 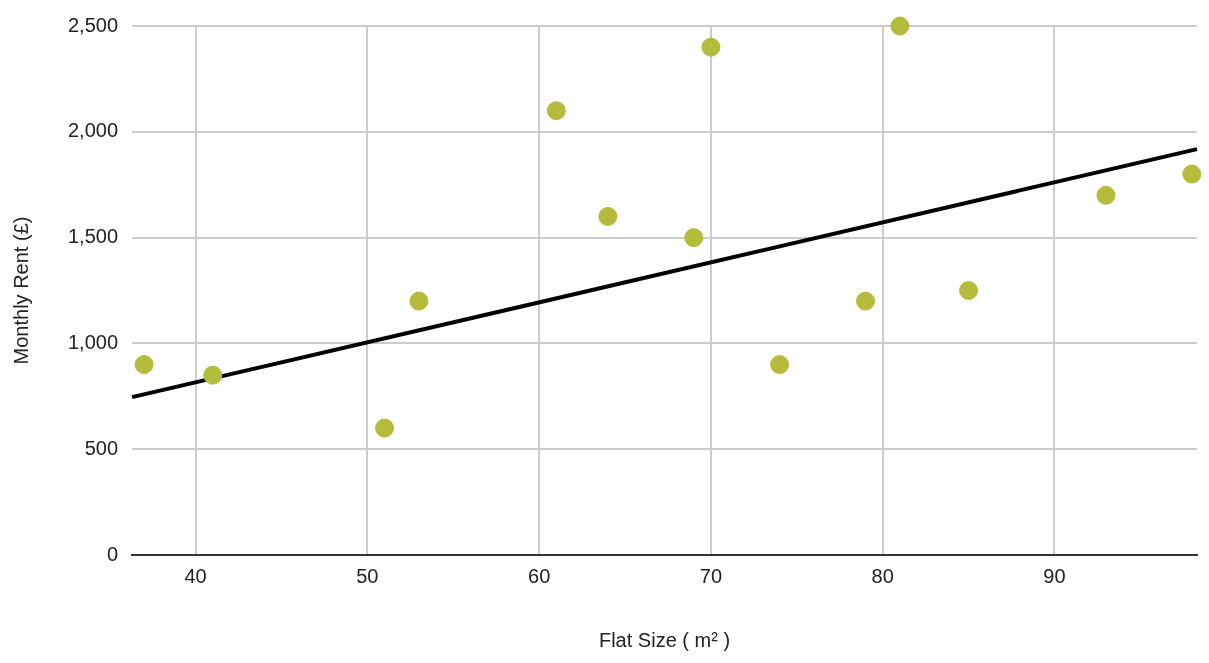 I want to click on y-tick-label: 0, so click(x=112, y=553).